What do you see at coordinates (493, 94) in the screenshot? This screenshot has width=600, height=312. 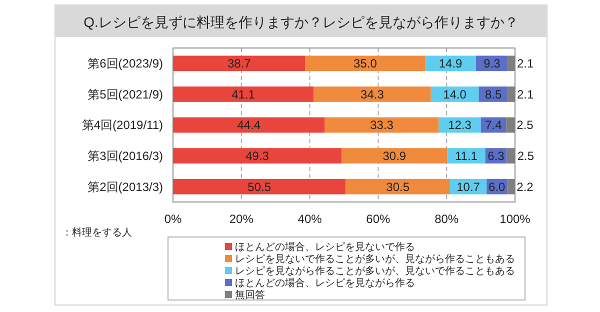 I see `data-label: 8.5` at bounding box center [493, 94].